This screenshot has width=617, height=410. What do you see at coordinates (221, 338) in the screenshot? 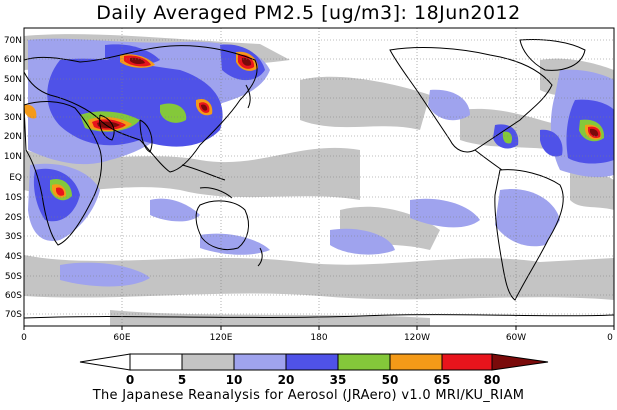
I see `lon-label: 120E` at bounding box center [221, 338].